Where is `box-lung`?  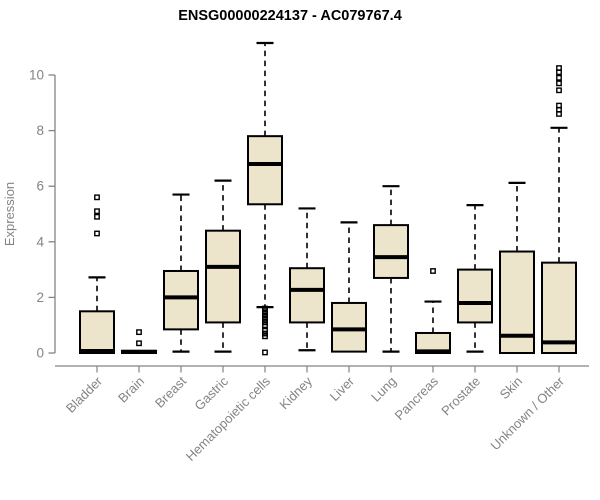
box-lung is located at coordinates (391, 251).